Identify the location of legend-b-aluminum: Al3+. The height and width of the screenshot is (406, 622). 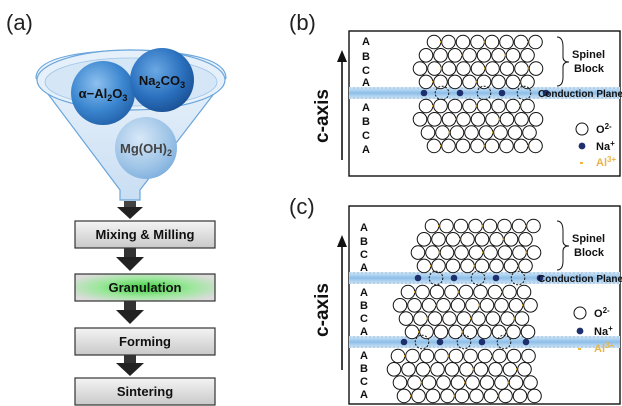
(606, 162).